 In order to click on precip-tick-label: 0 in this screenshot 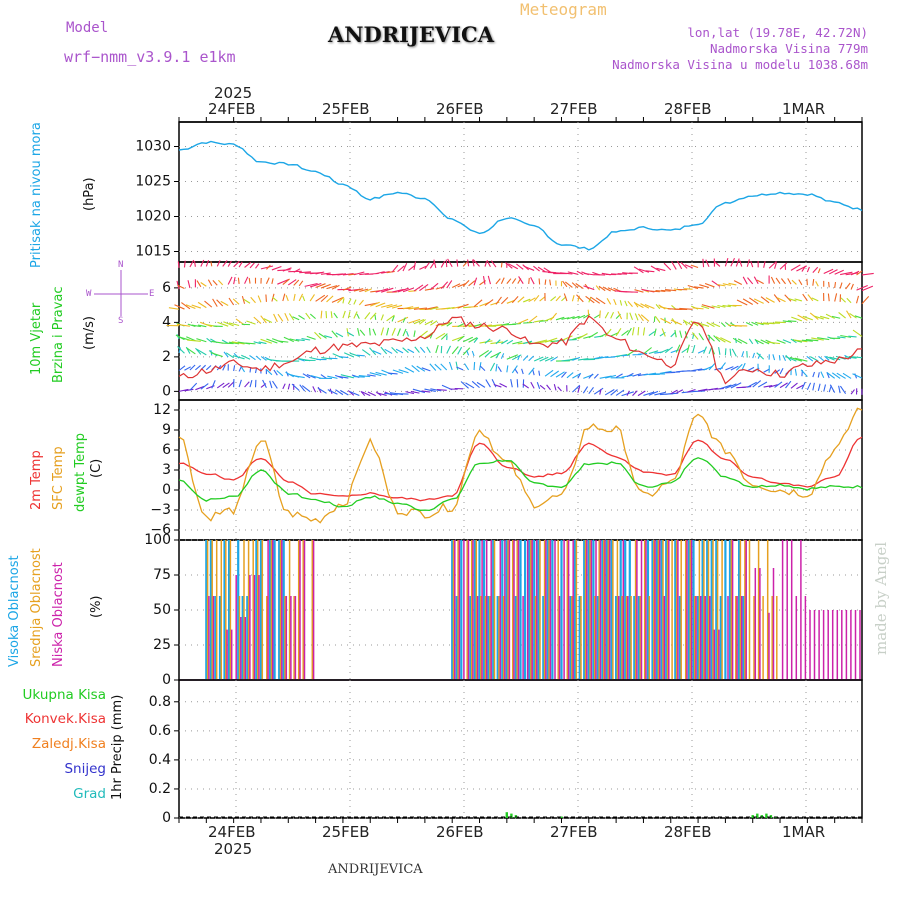, I will do `click(166, 818)`.